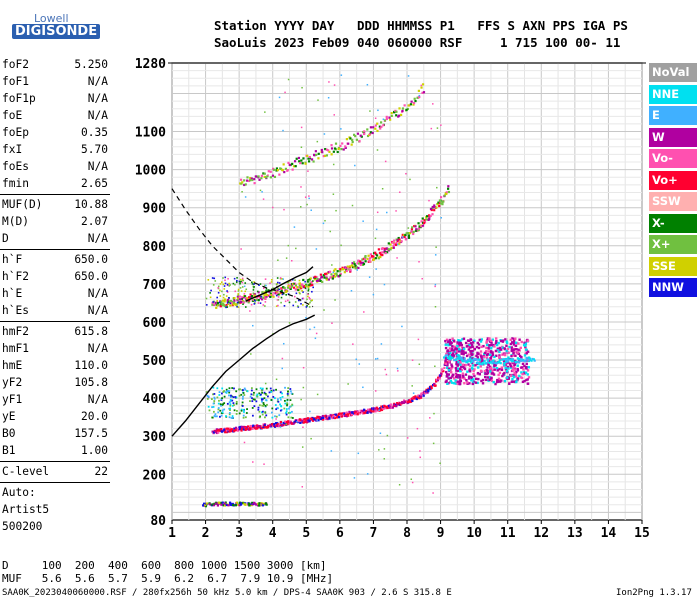  Describe the element at coordinates (97, 166) in the screenshot. I see `param-value: N/A` at that location.